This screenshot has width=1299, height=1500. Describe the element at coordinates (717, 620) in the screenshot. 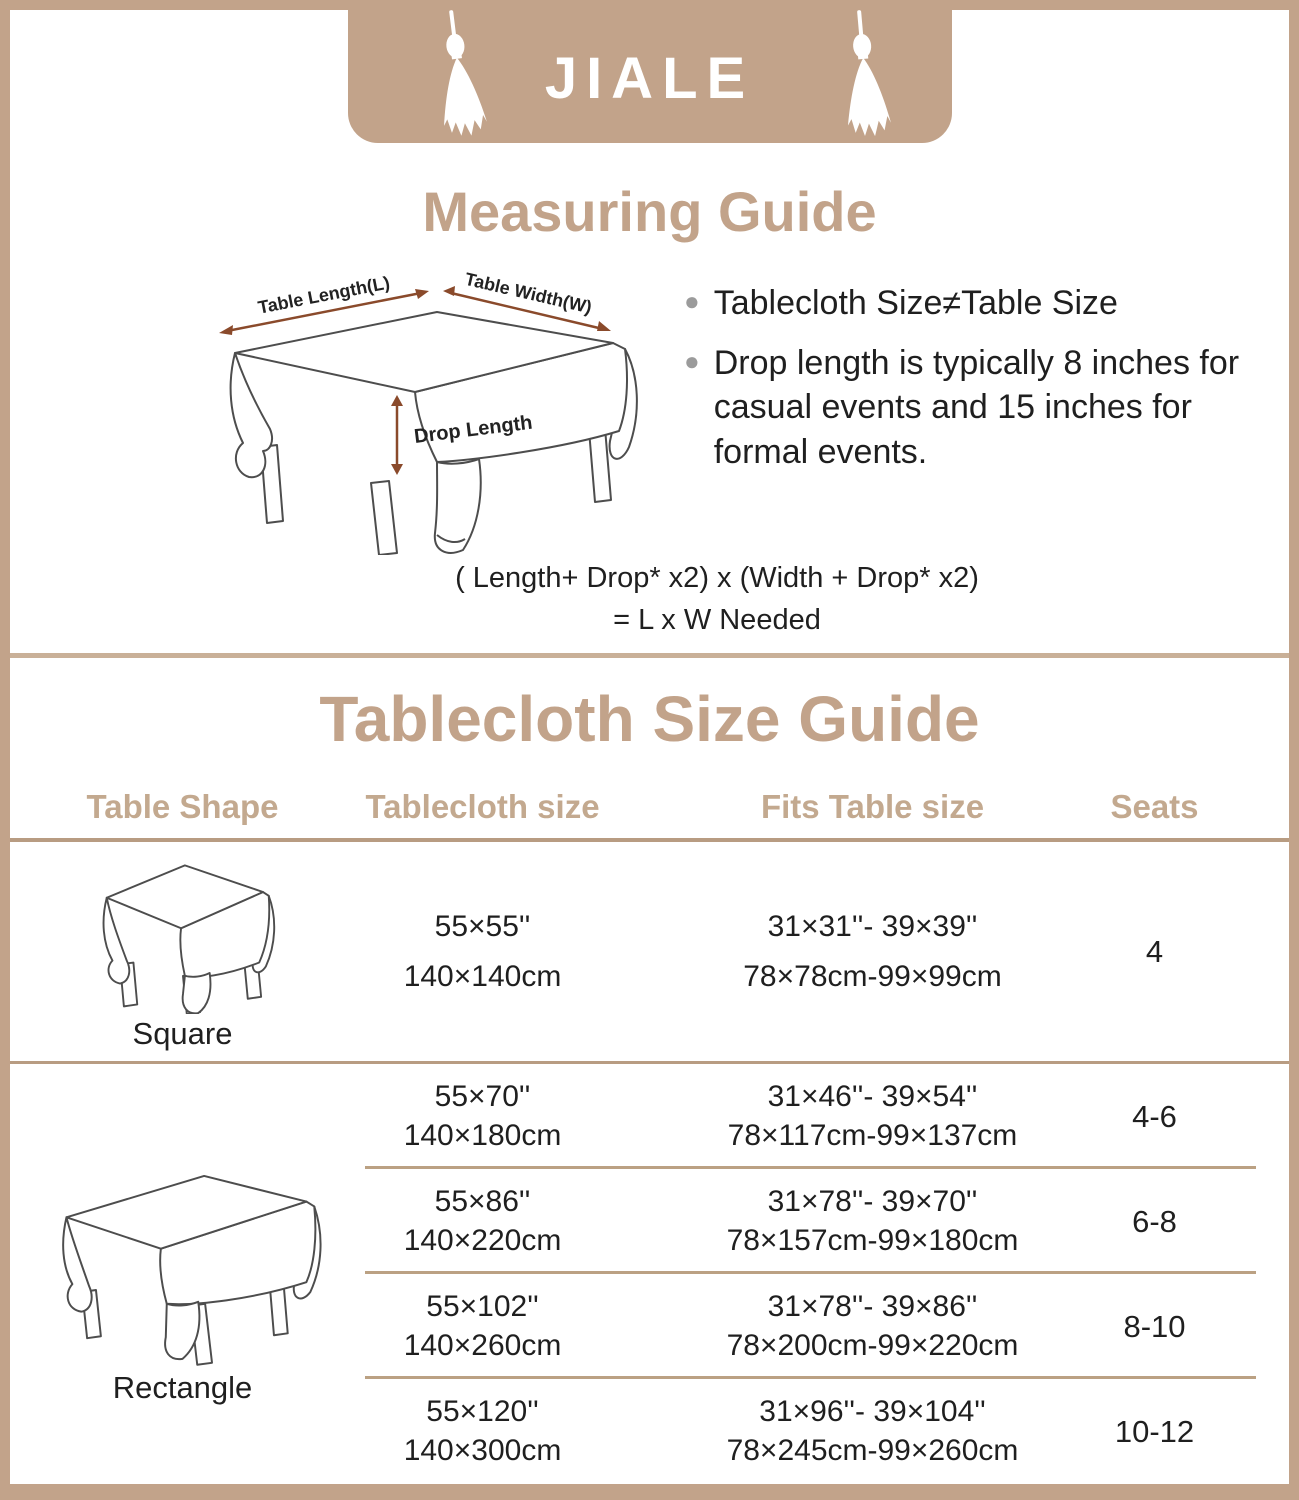

I see `formula-line-2: = L x W Needed` at that location.